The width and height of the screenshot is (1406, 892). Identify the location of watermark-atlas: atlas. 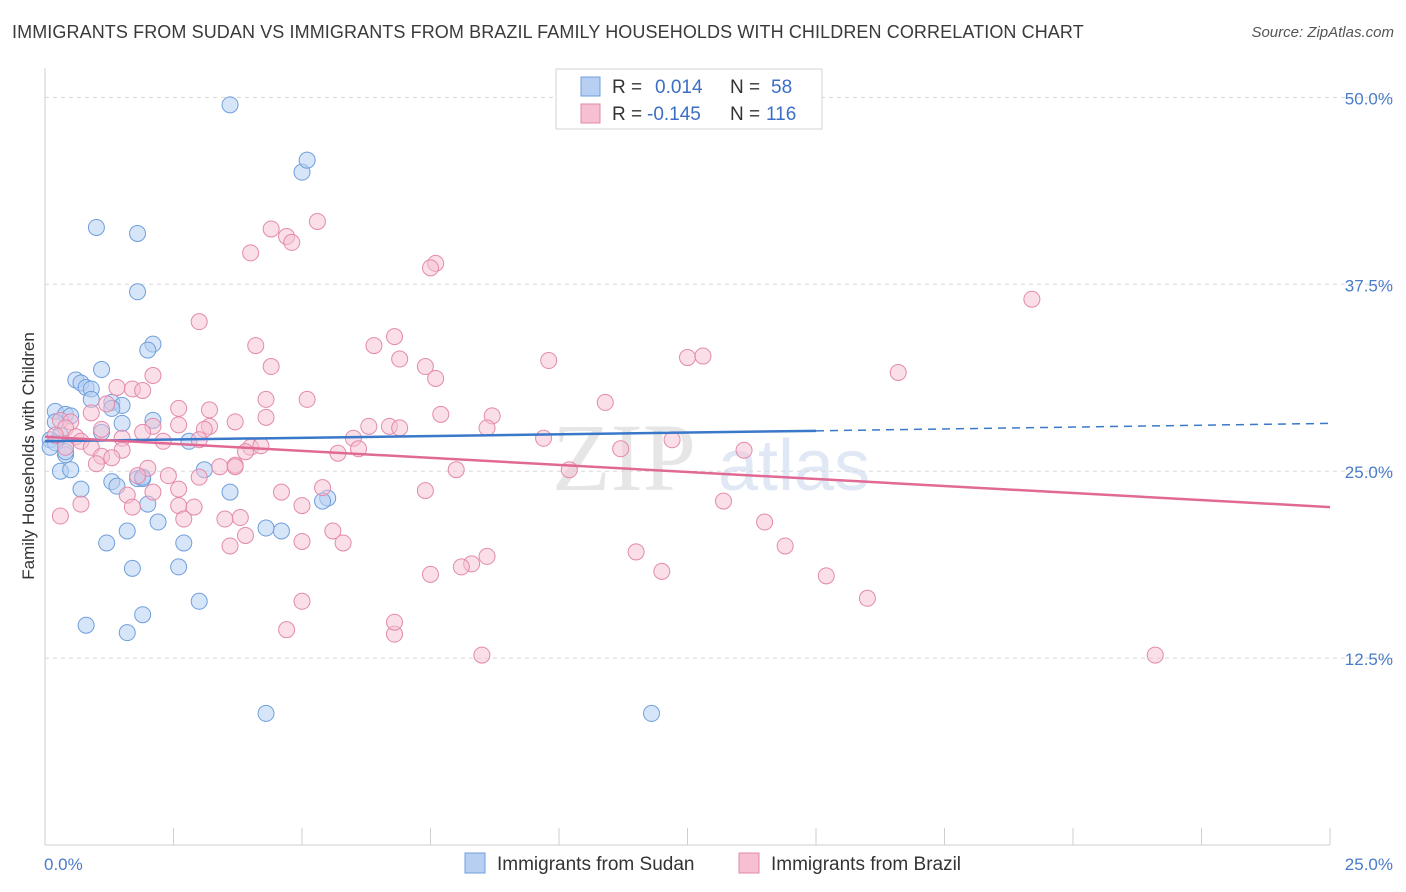
(794, 466).